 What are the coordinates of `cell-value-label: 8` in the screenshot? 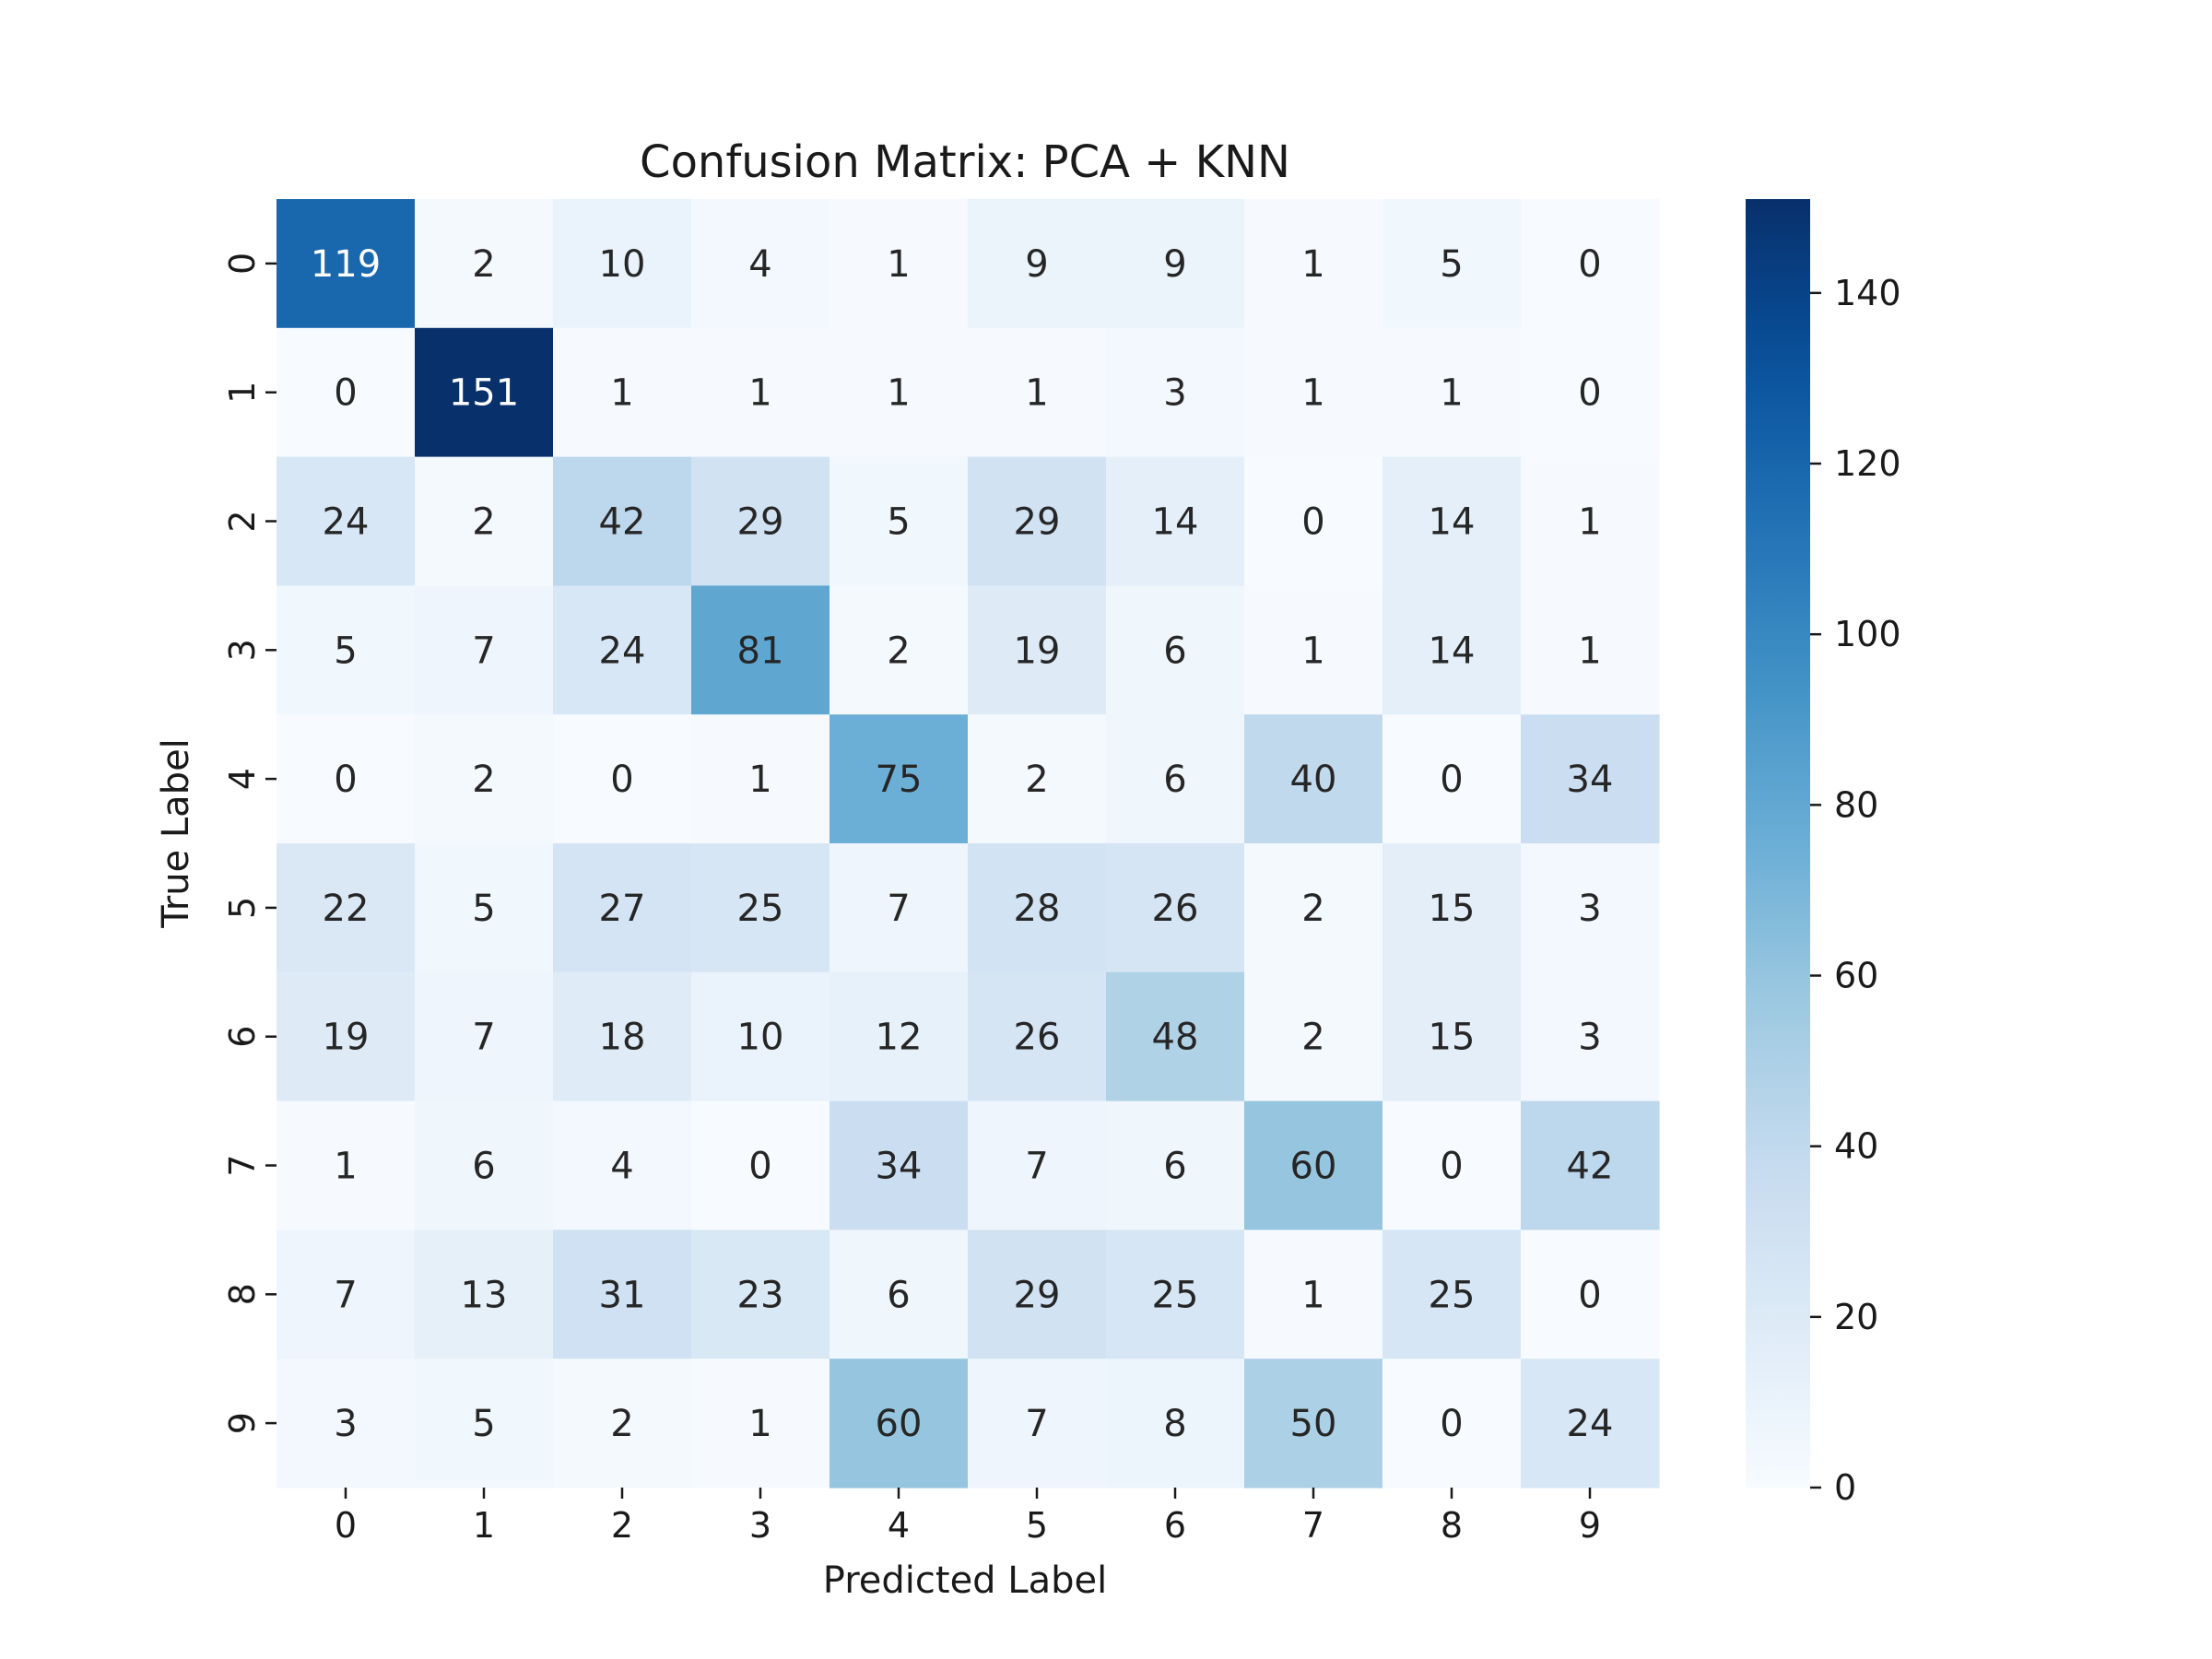 It's located at (1174, 1424).